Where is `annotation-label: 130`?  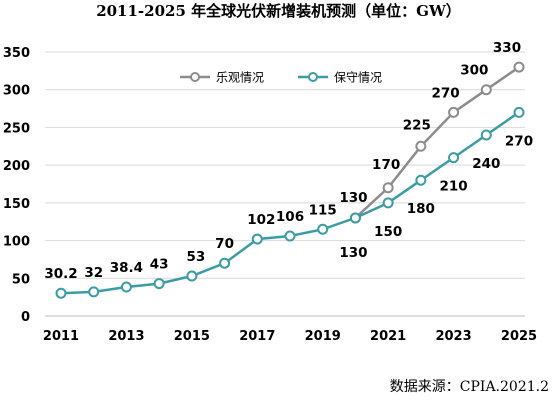
annotation-label: 130 is located at coordinates (353, 198).